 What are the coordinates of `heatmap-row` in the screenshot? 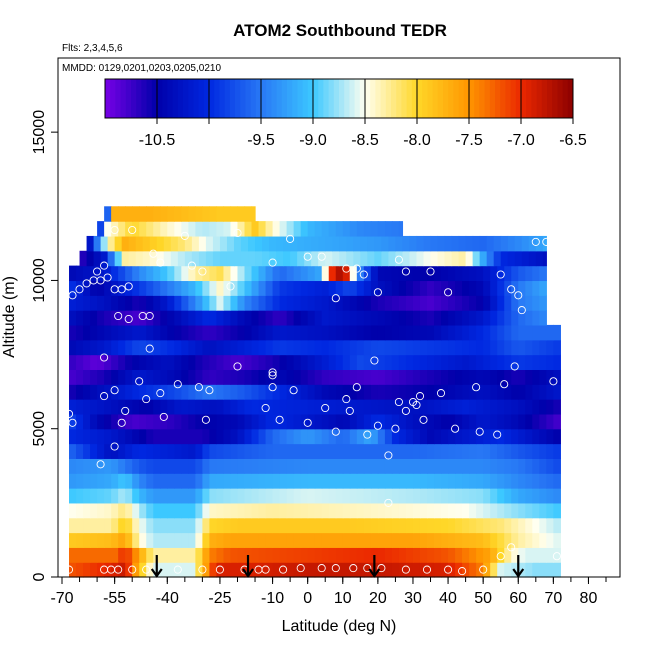 It's located at (315, 362).